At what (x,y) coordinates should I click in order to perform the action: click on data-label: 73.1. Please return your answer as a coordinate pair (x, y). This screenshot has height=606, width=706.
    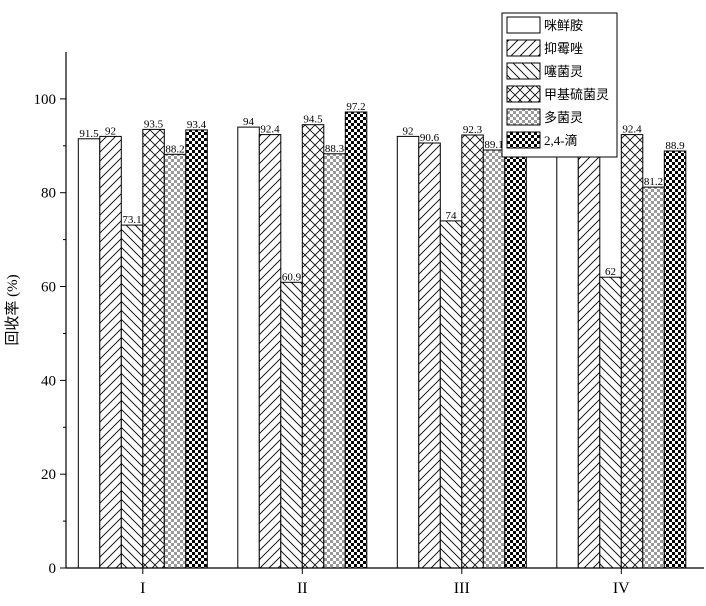
    Looking at the image, I should click on (131, 220).